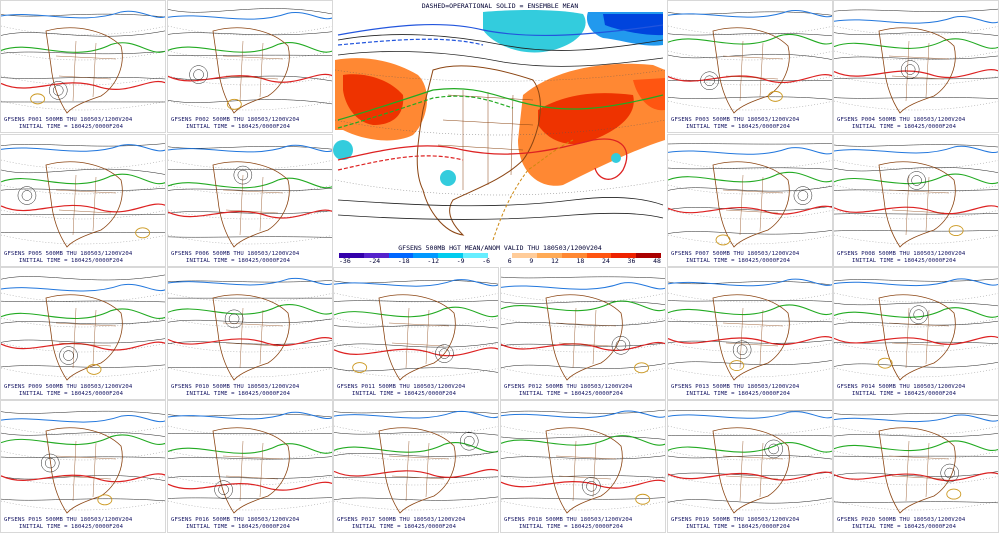 Image resolution: width=1000 pixels, height=534 pixels. What do you see at coordinates (735, 387) in the screenshot?
I see `member-panel-title: GFSENS P013 500MB THU 180503/1200V204` at bounding box center [735, 387].